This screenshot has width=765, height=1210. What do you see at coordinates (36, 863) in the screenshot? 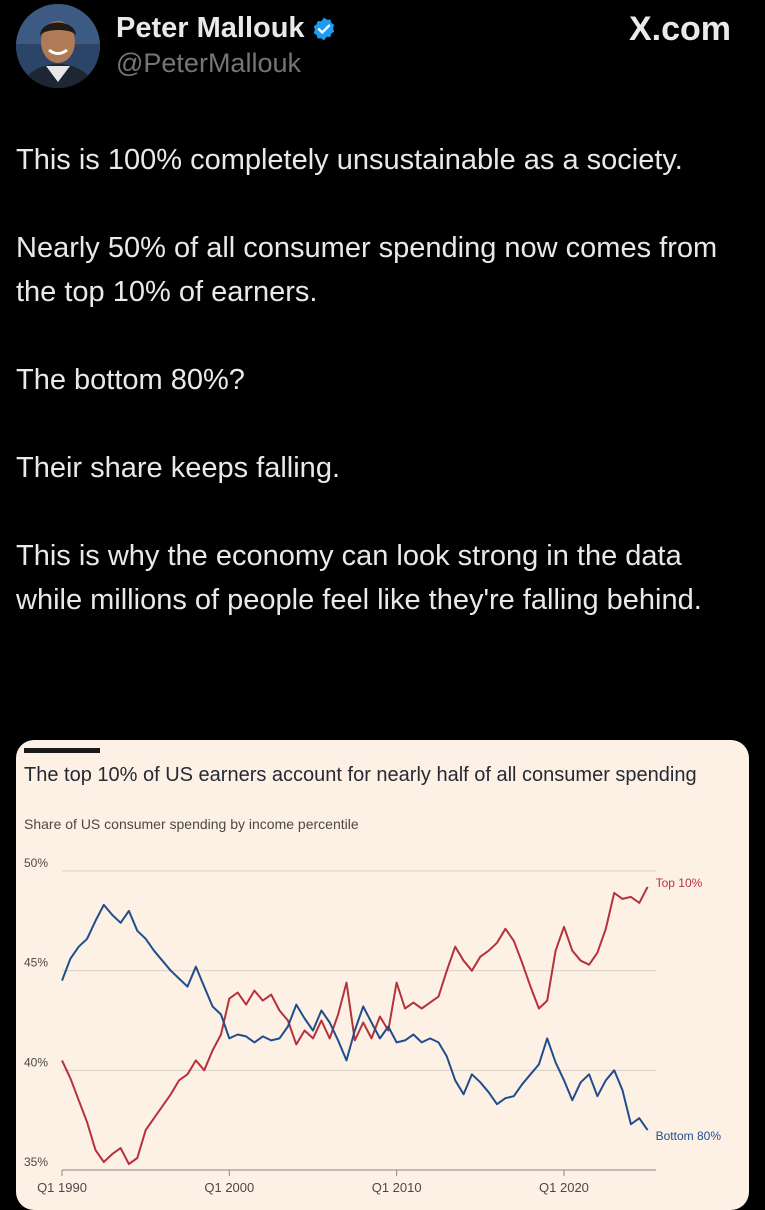
I see `y-tick-label: 50%` at bounding box center [36, 863].